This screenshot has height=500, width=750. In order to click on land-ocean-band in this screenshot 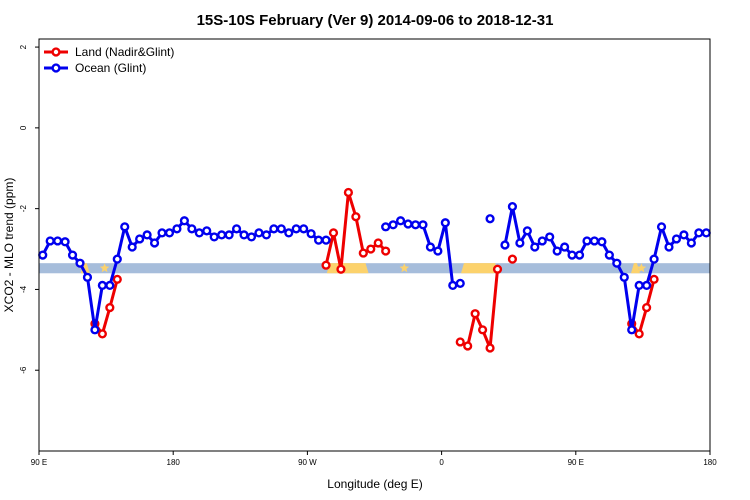, I will do `click(374, 268)`.